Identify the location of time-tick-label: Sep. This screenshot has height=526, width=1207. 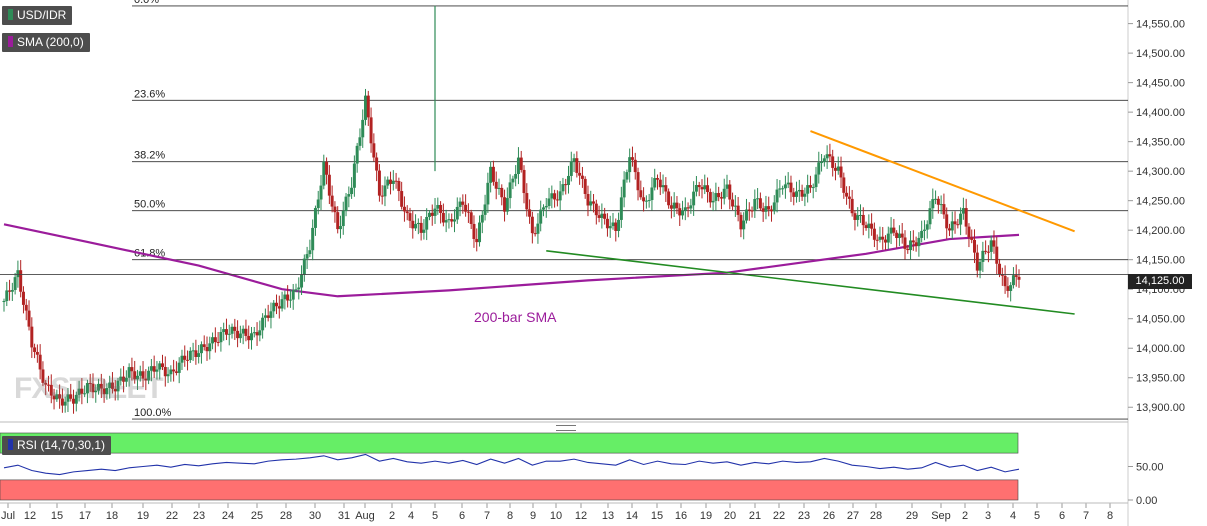
(941, 516).